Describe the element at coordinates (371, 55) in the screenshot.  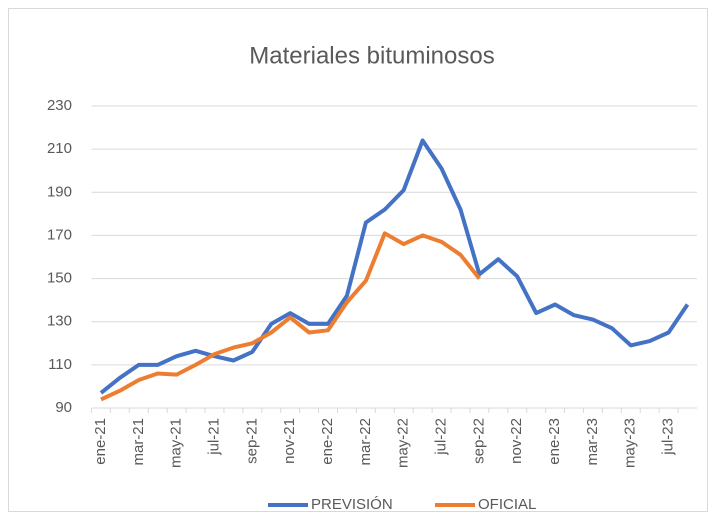
I see `chart-title: Materiales bituminosos` at that location.